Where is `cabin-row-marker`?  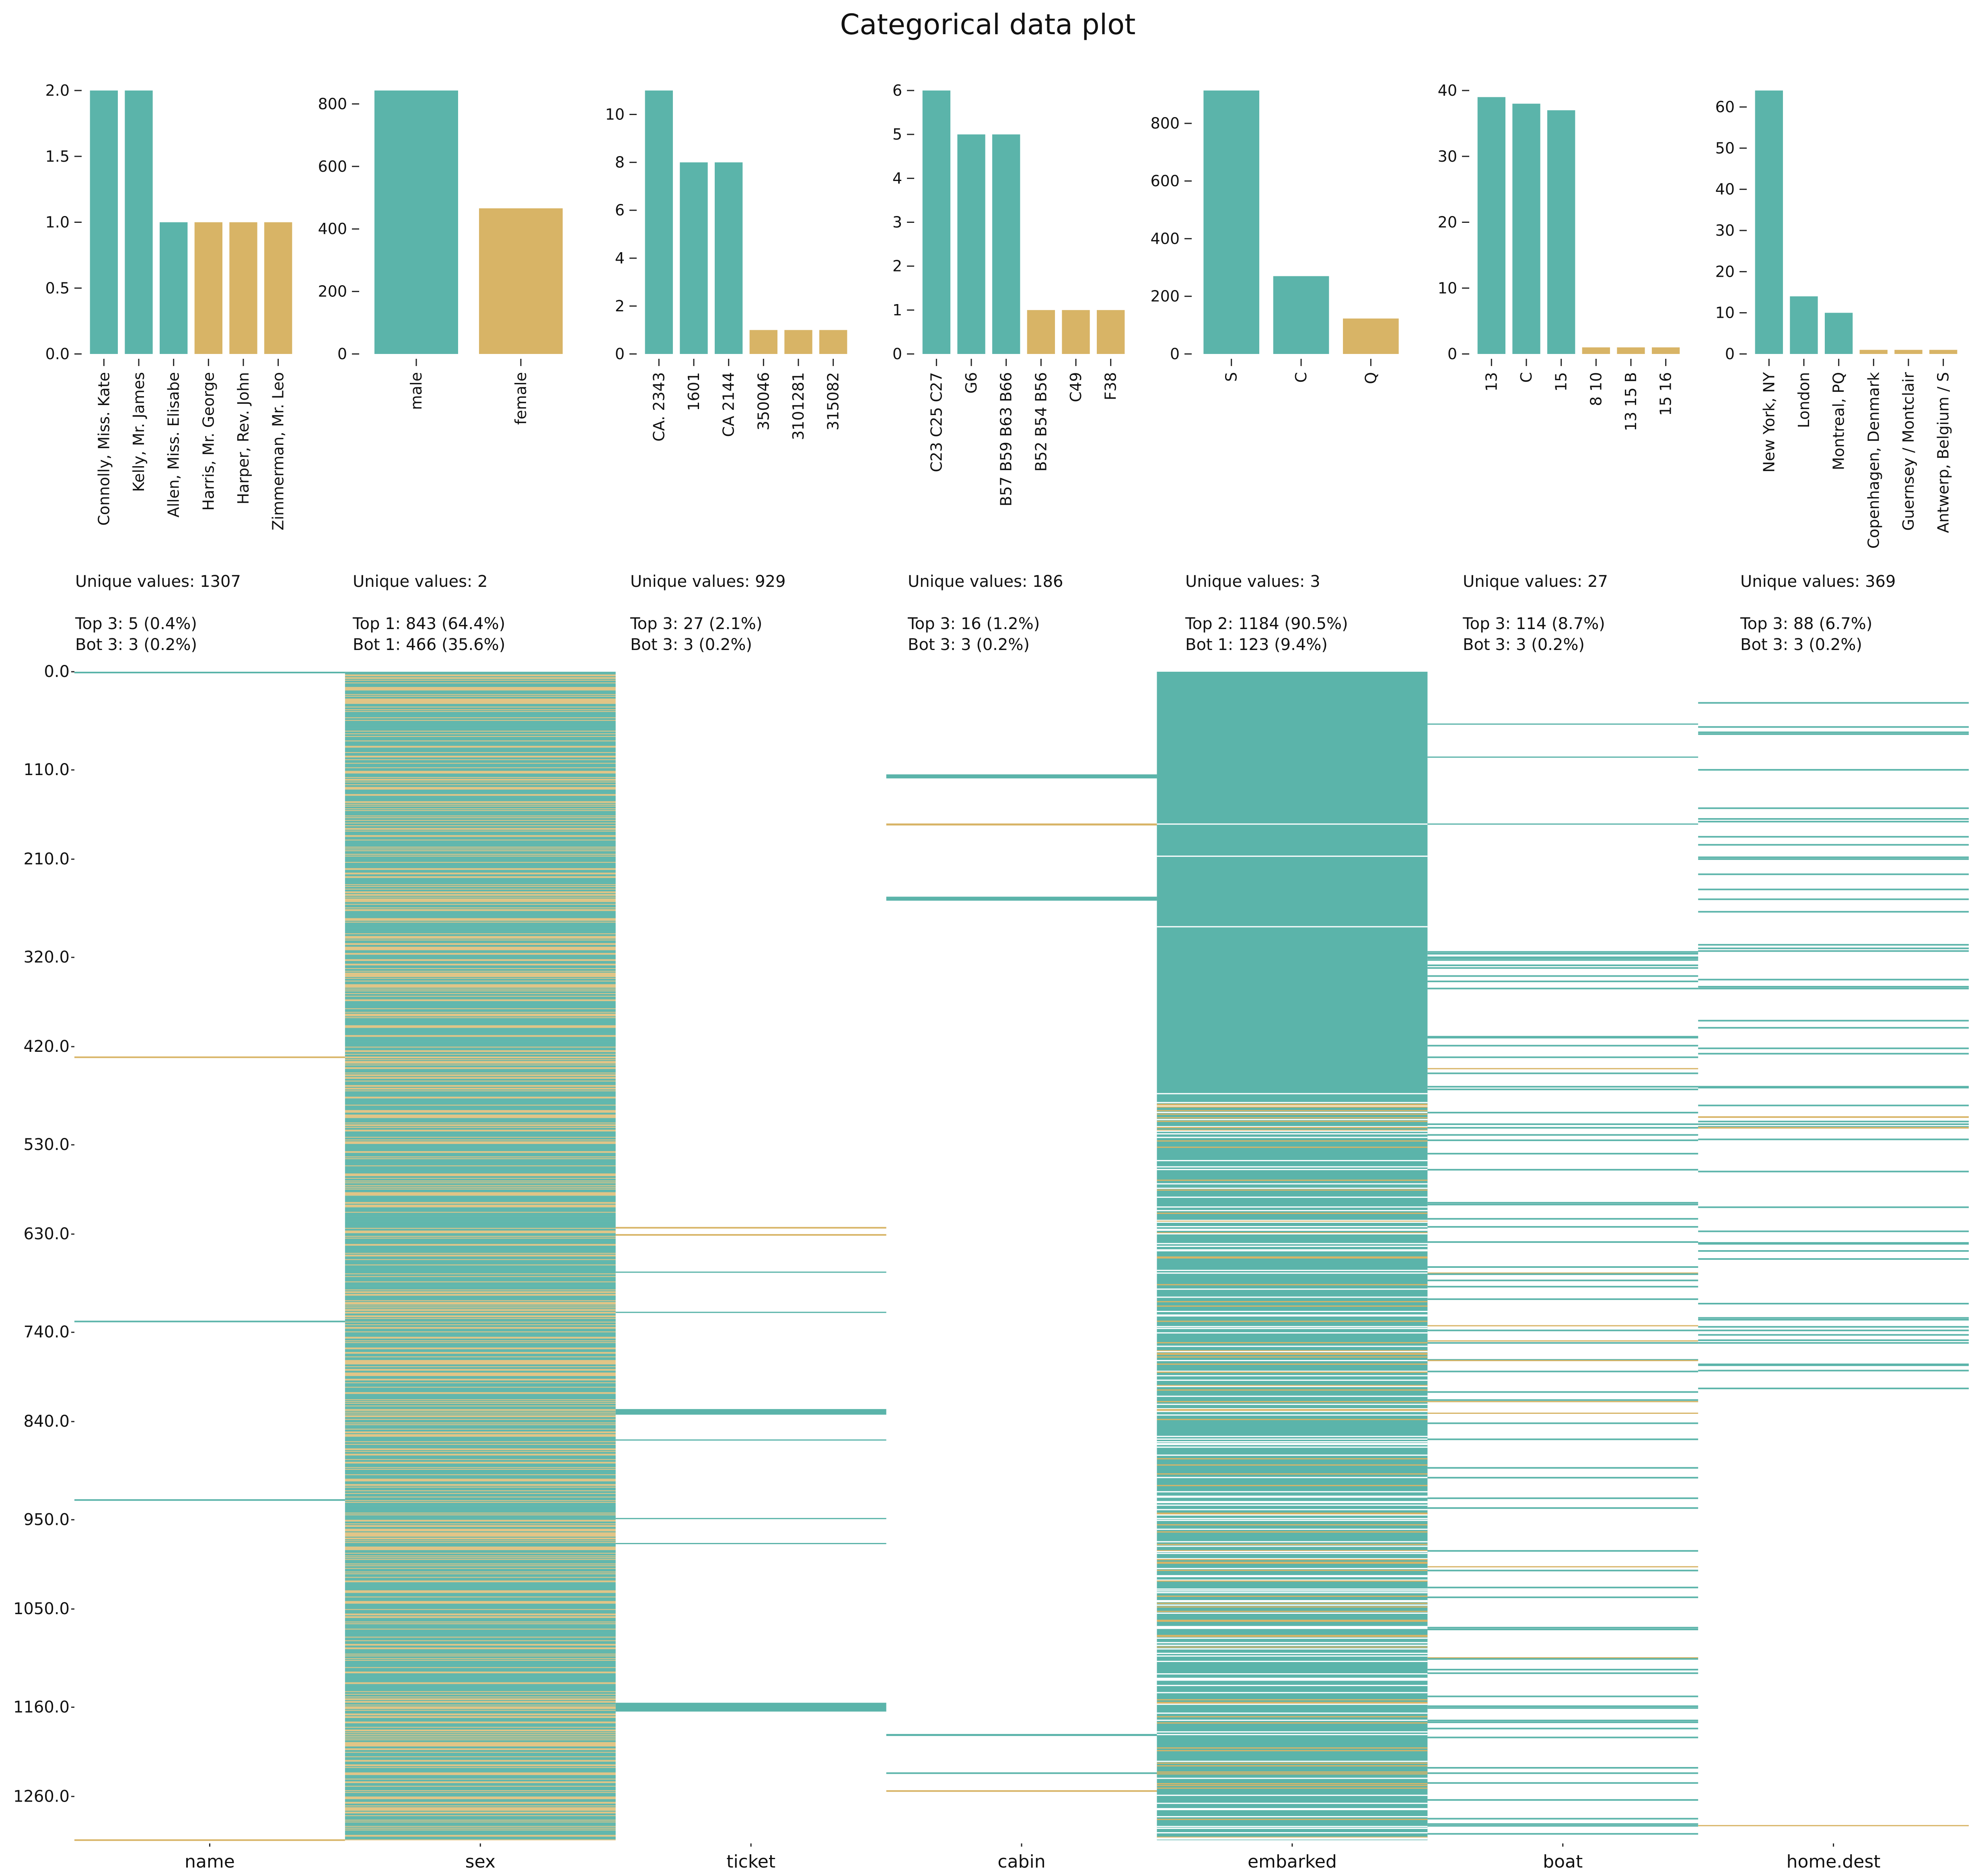
cabin-row-marker is located at coordinates (1021, 1735).